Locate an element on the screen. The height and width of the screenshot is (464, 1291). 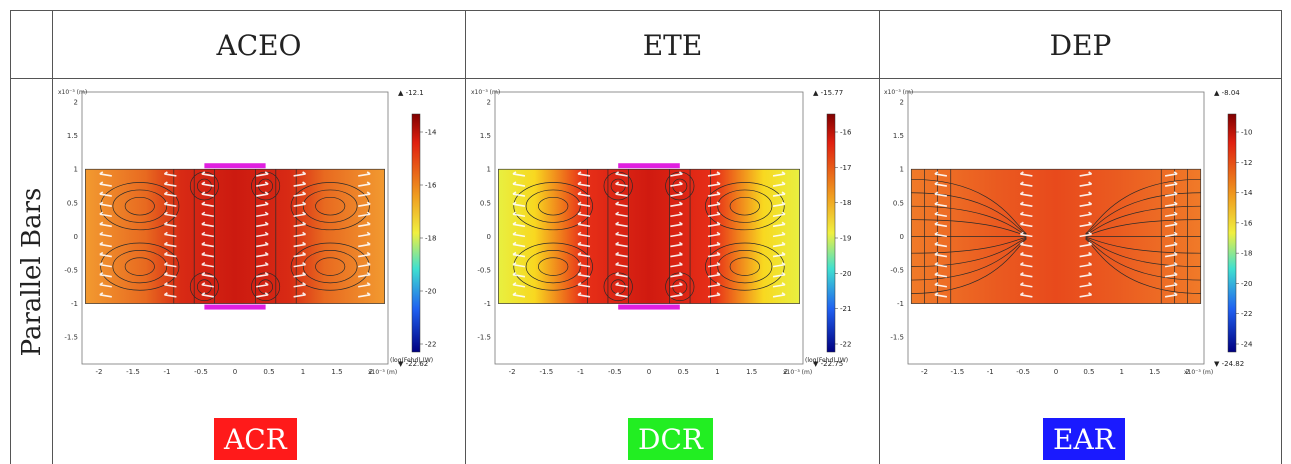
x-tick-label: 2 is located at coordinates (1187, 372).